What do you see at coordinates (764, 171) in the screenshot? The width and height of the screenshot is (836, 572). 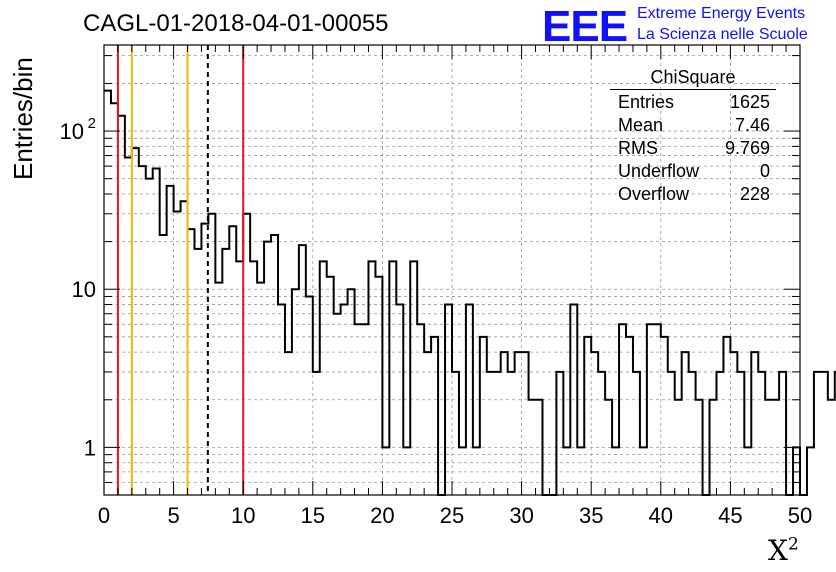 I see `stats-value: 0` at bounding box center [764, 171].